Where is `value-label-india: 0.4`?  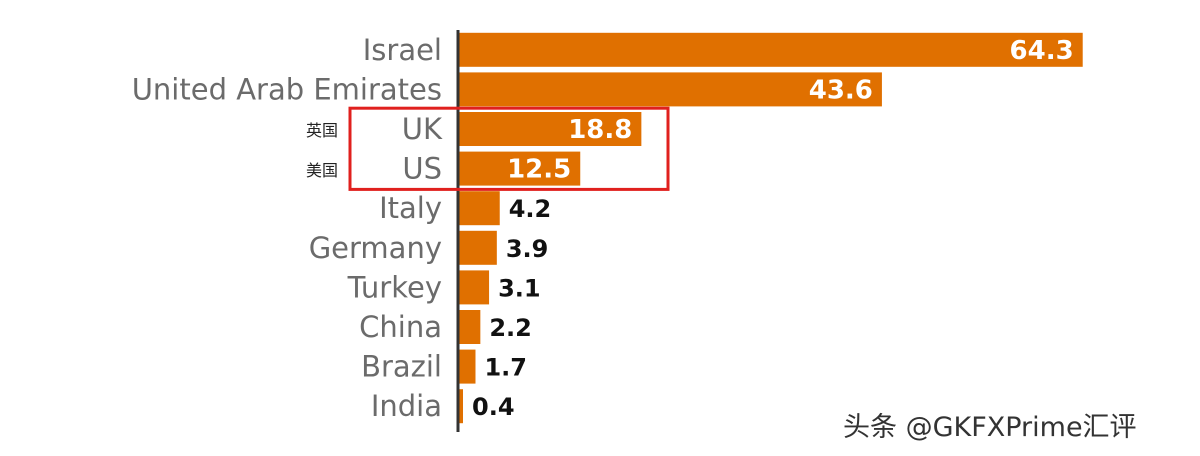
value-label-india: 0.4 is located at coordinates (493, 407).